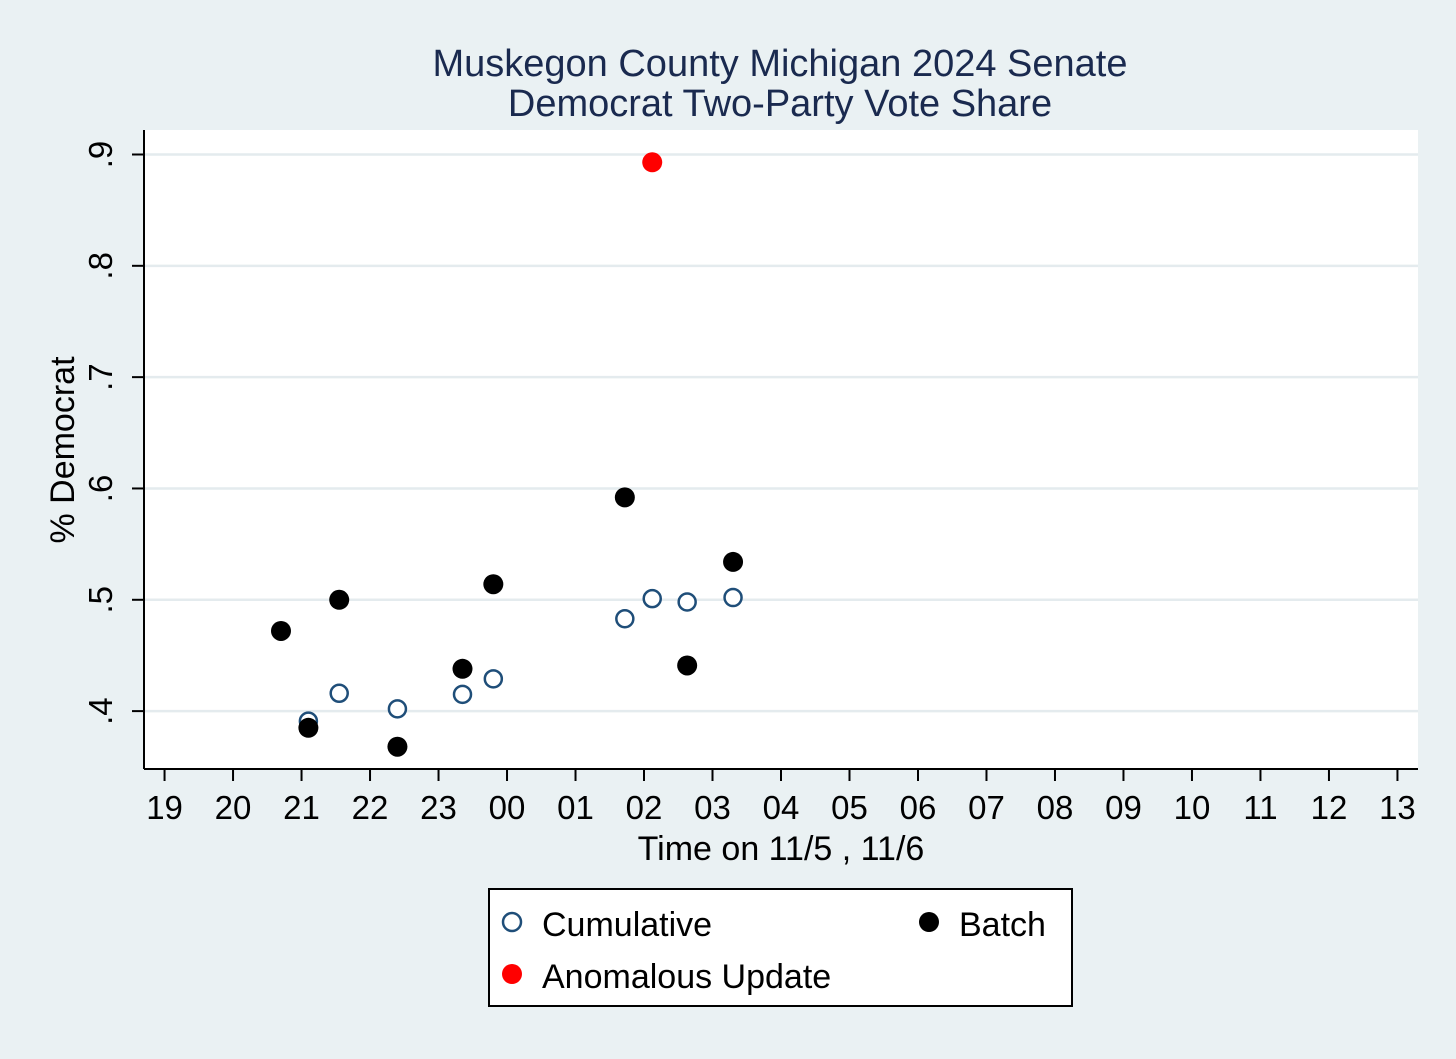 Image resolution: width=1456 pixels, height=1059 pixels. Describe the element at coordinates (370, 807) in the screenshot. I see `x-tick-label: 22` at that location.